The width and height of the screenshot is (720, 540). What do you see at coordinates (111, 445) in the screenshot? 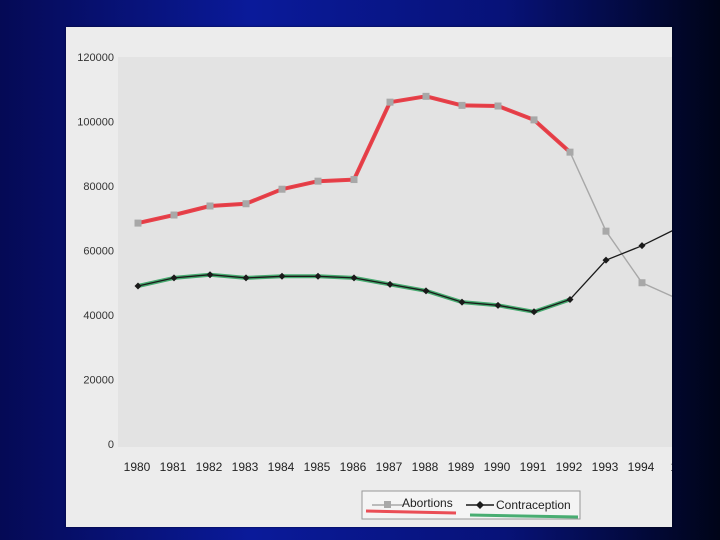
I see `y-tick-label: 0` at bounding box center [111, 445].